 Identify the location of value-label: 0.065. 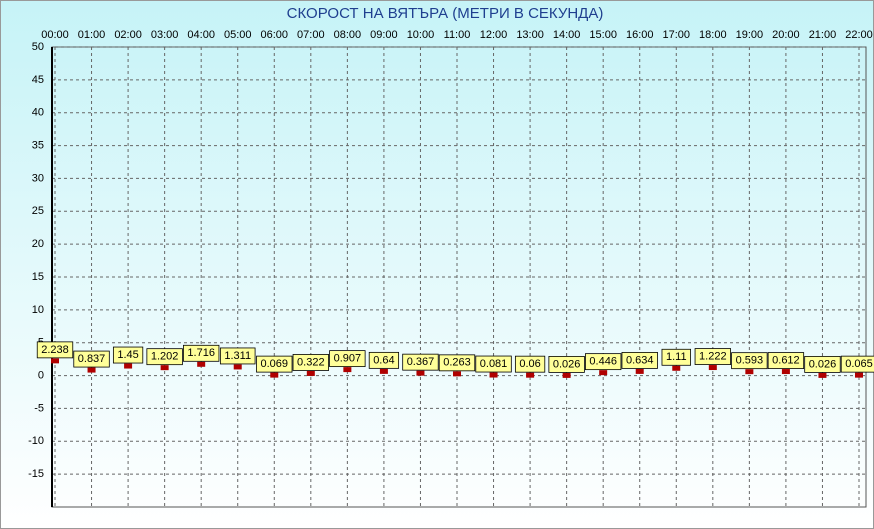
(859, 364).